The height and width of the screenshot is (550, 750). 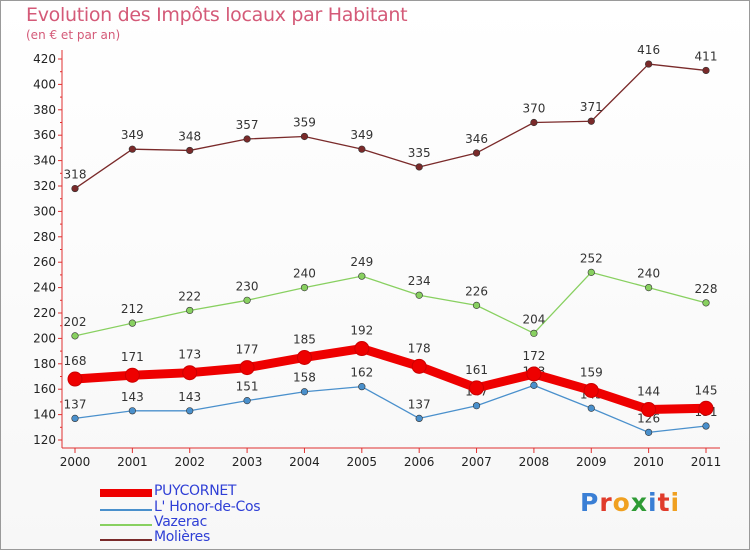 What do you see at coordinates (590, 502) in the screenshot?
I see `logo-letter: P` at bounding box center [590, 502].